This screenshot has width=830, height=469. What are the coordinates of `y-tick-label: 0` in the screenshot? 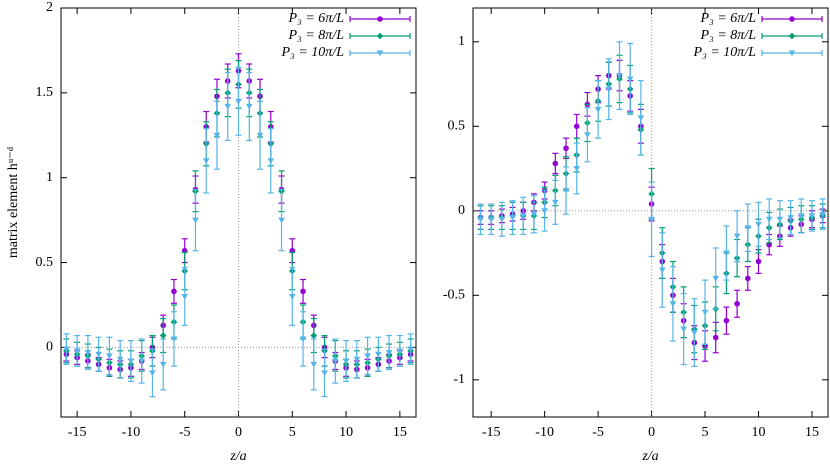 It's located at (49, 347).